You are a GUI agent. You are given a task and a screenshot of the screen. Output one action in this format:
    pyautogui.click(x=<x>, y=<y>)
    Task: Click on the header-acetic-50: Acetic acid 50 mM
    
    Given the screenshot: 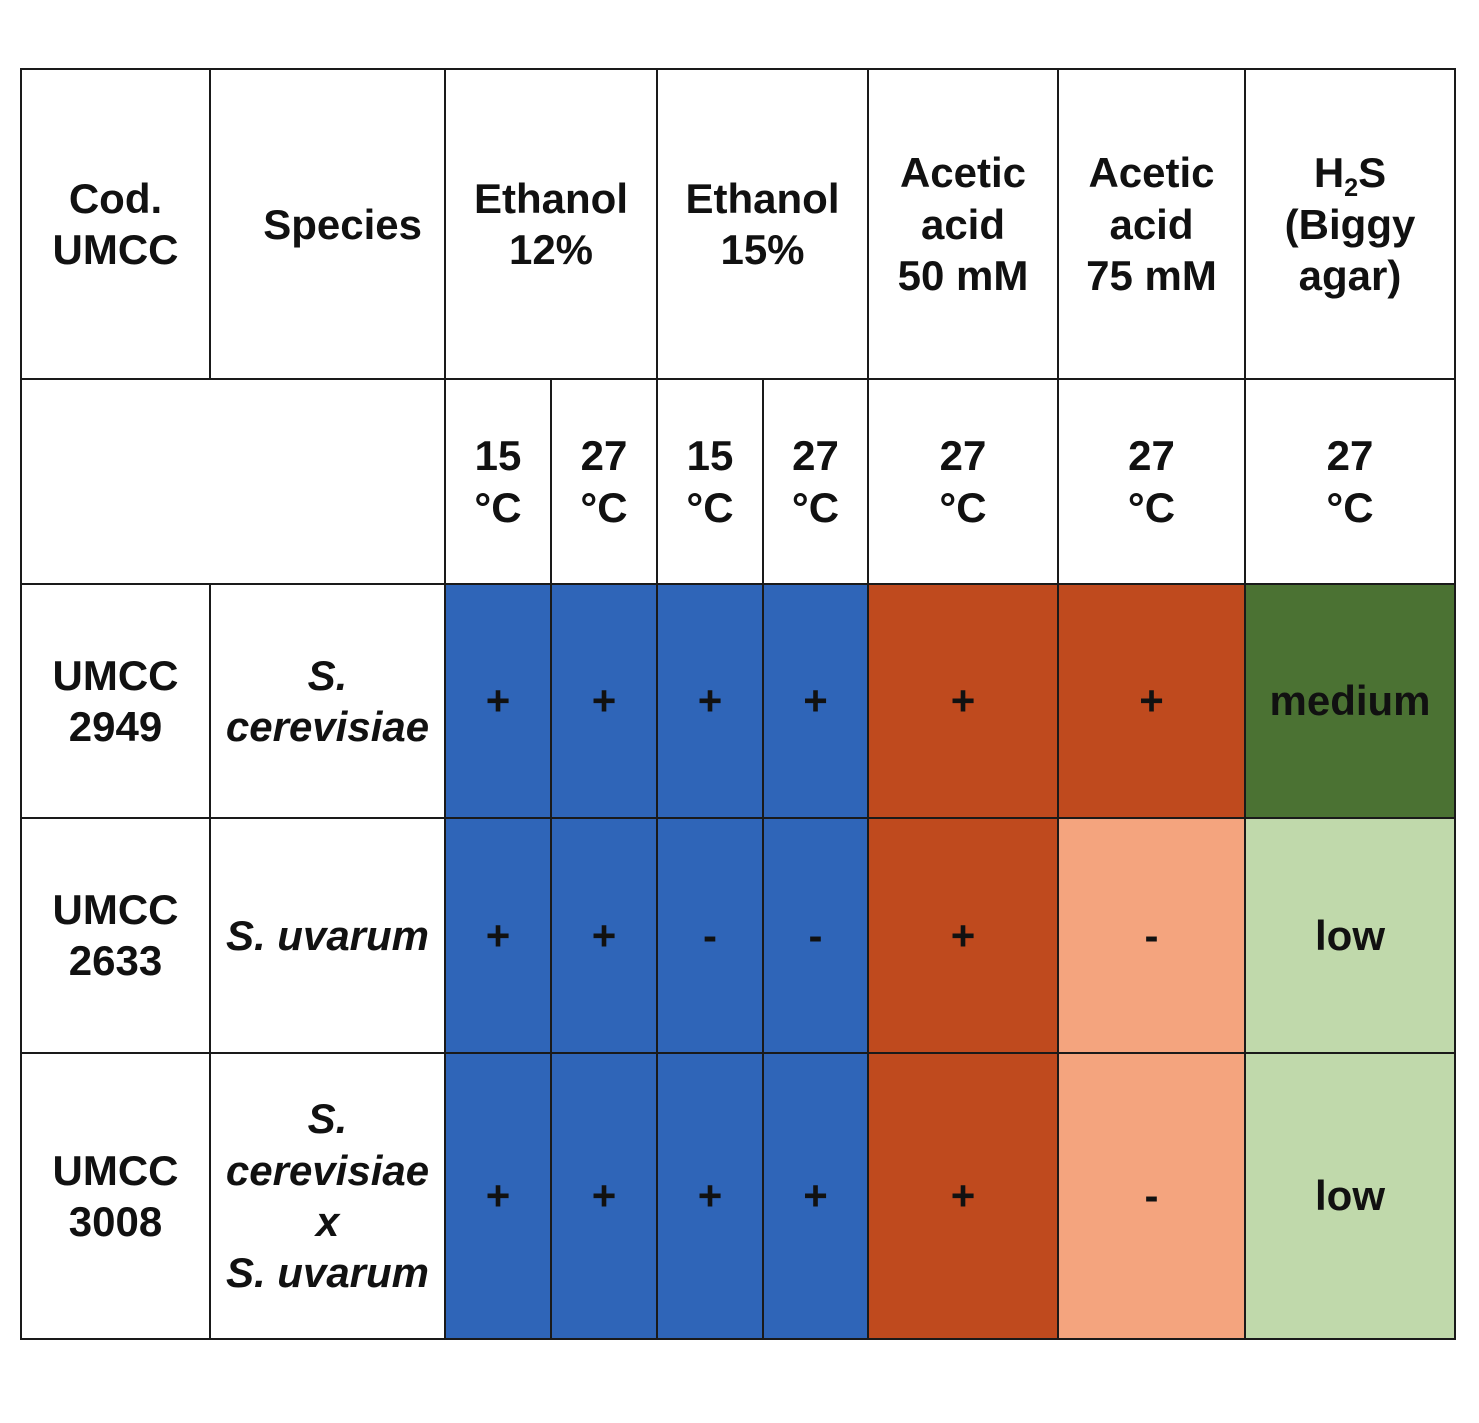 What is the action you would take?
    pyautogui.click(x=963, y=224)
    